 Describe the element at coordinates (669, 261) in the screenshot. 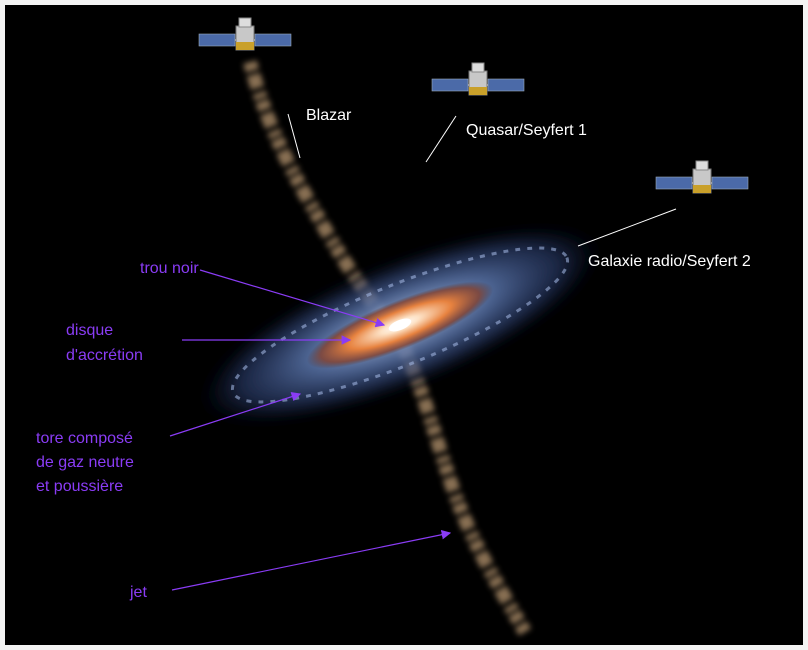

I see `label: Galaxie radio/Seyfert 2` at that location.